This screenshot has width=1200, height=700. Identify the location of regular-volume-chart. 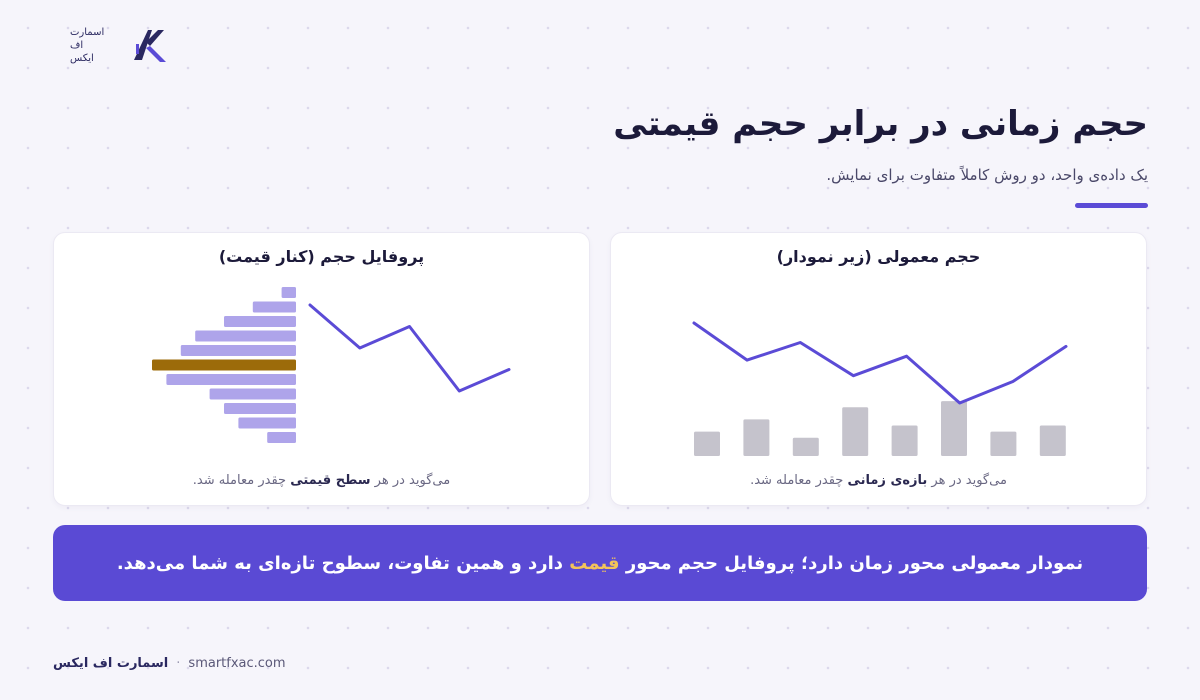
(880, 388).